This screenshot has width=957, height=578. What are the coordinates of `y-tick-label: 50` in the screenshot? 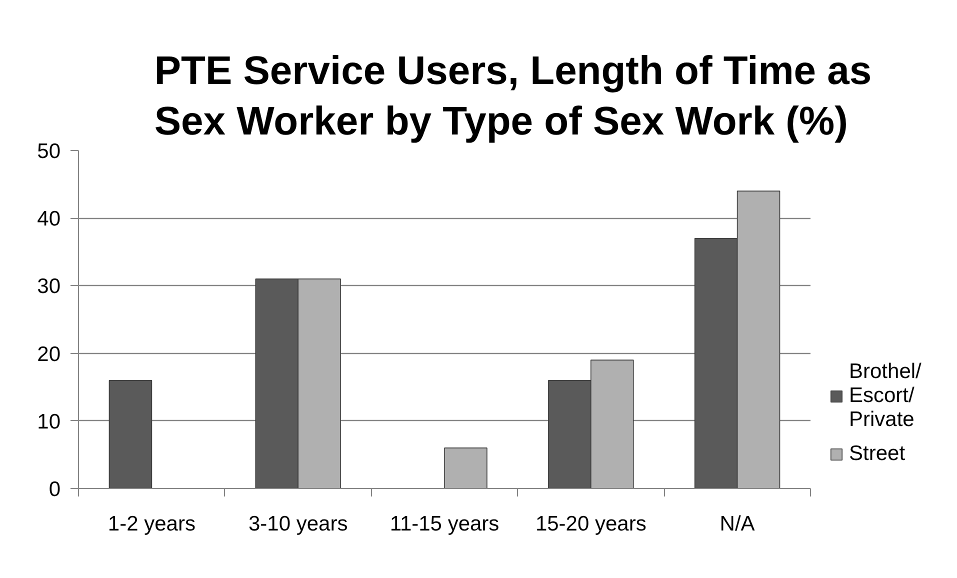 It's located at (48, 151).